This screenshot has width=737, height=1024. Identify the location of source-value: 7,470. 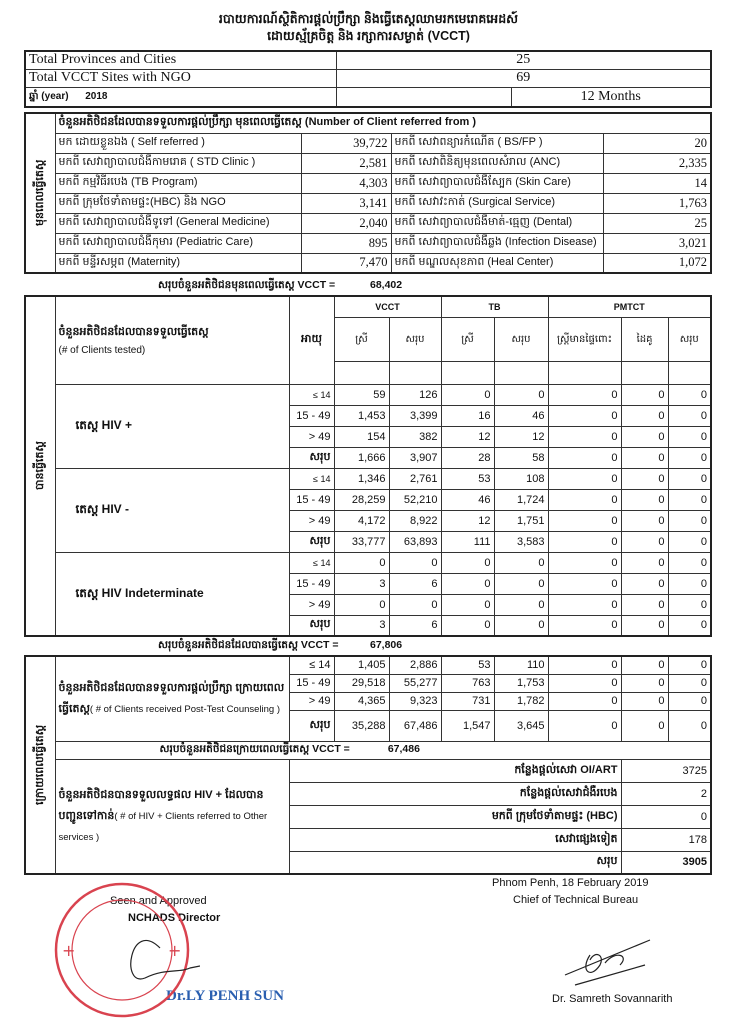
(346, 263).